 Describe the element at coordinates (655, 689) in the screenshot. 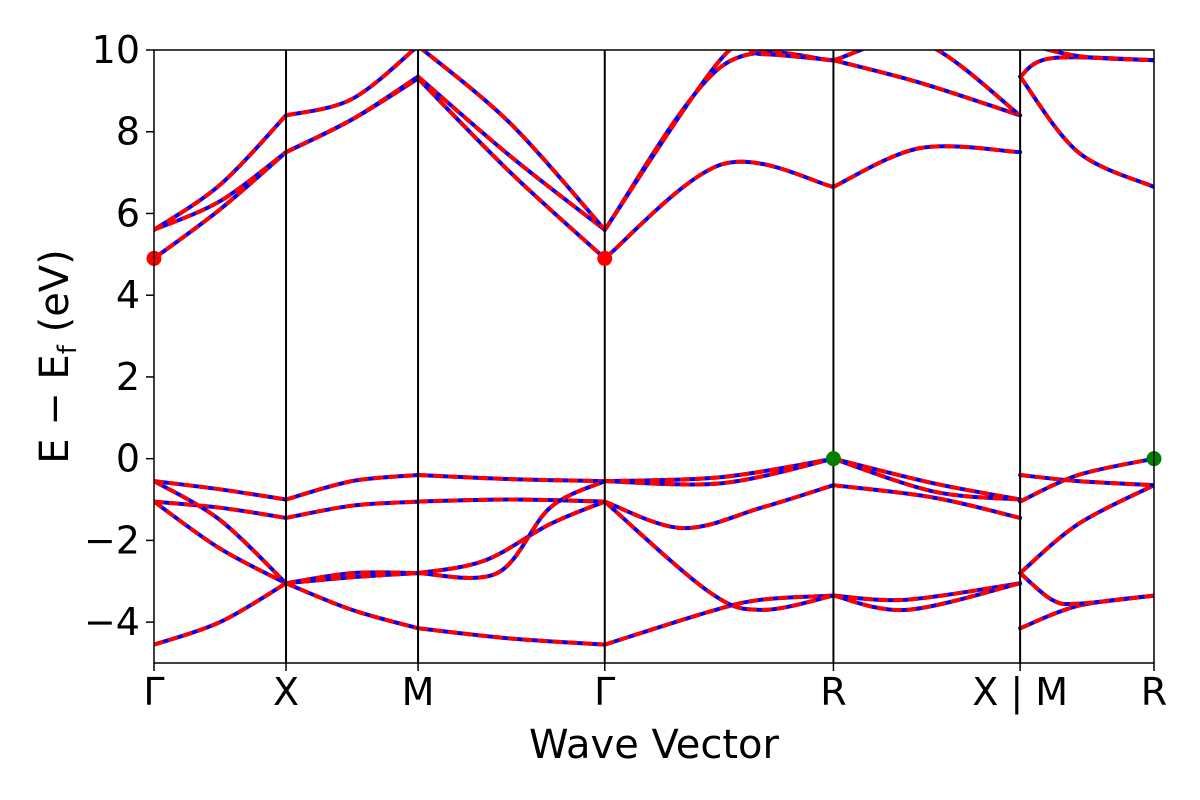

I see `x-ticks: Γ X M Γ R X | M R` at that location.